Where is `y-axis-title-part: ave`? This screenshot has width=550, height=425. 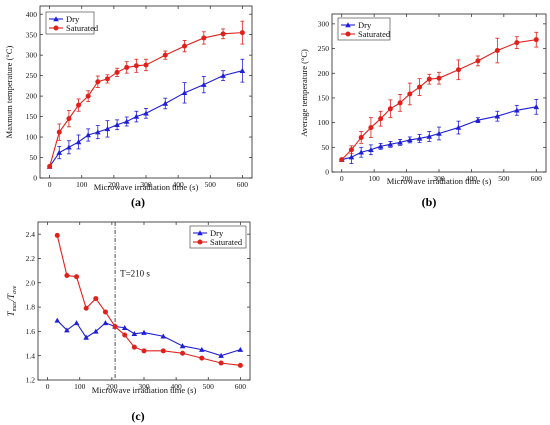
y-axis-title-part: ave is located at coordinates (15, 289).